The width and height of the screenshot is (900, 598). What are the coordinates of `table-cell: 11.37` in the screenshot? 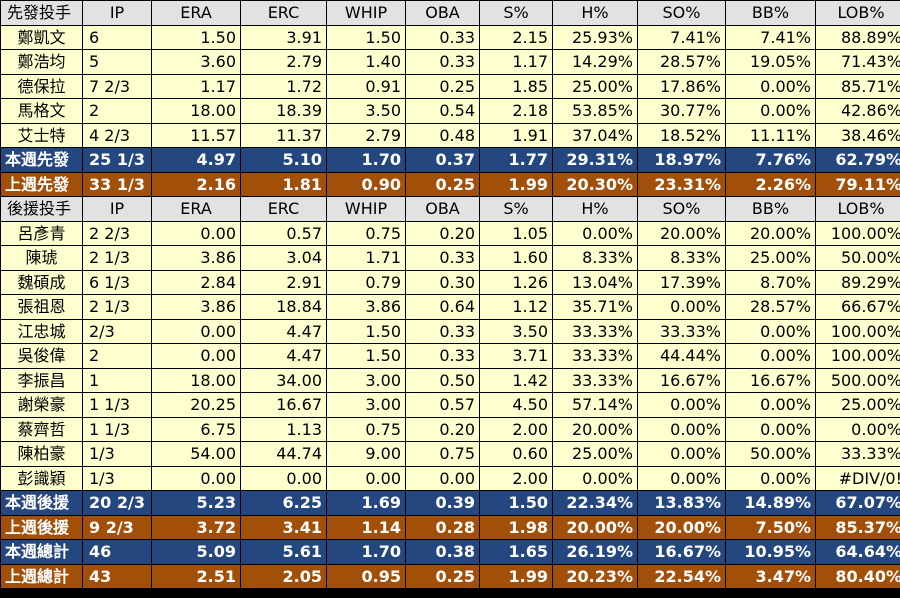 It's located at (283, 135).